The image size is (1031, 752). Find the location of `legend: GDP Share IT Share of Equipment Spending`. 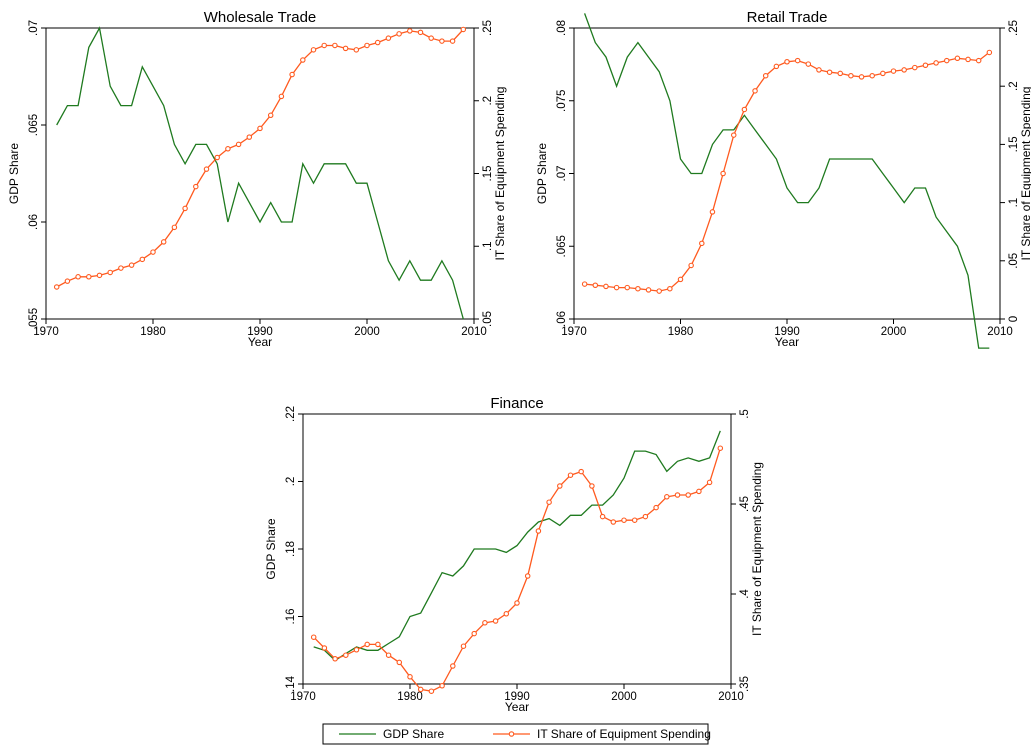

legend: GDP Share IT Share of Equipment Spending is located at coordinates (516, 734).